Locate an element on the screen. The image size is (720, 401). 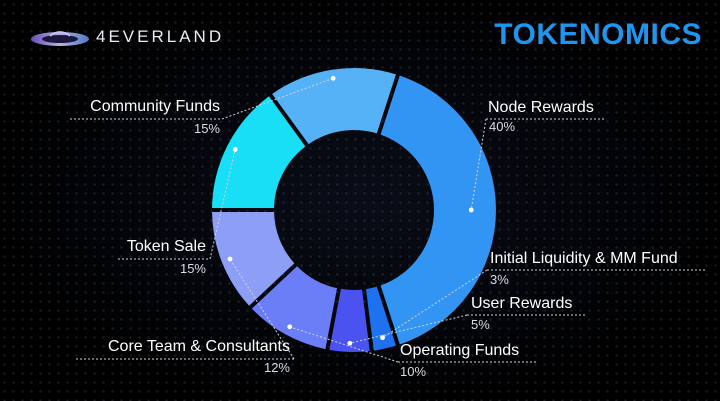
leader-line-user-rewards is located at coordinates (408, 329).